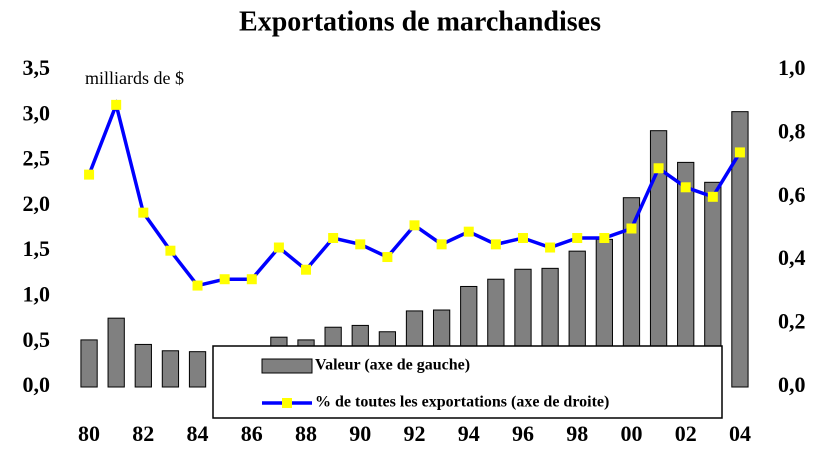  I want to click on y2-tick-label: 0,0, so click(792, 384).